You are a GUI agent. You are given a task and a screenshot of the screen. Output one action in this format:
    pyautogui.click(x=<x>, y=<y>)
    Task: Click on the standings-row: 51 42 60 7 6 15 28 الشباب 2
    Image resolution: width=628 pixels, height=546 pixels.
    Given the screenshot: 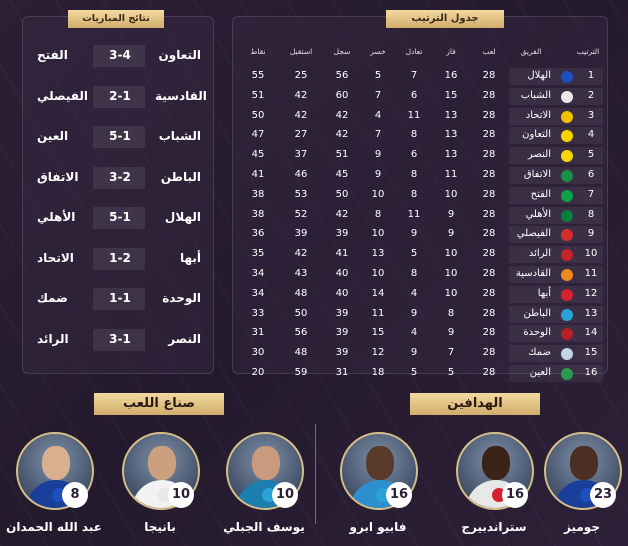 What is the action you would take?
    pyautogui.click(x=420, y=97)
    